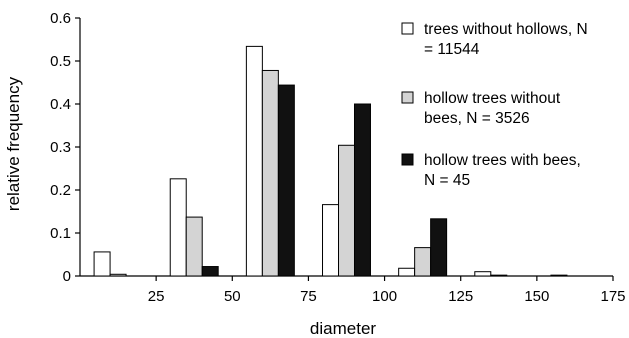  Describe the element at coordinates (60, 104) in the screenshot. I see `y-tick-label: 0.4` at that location.